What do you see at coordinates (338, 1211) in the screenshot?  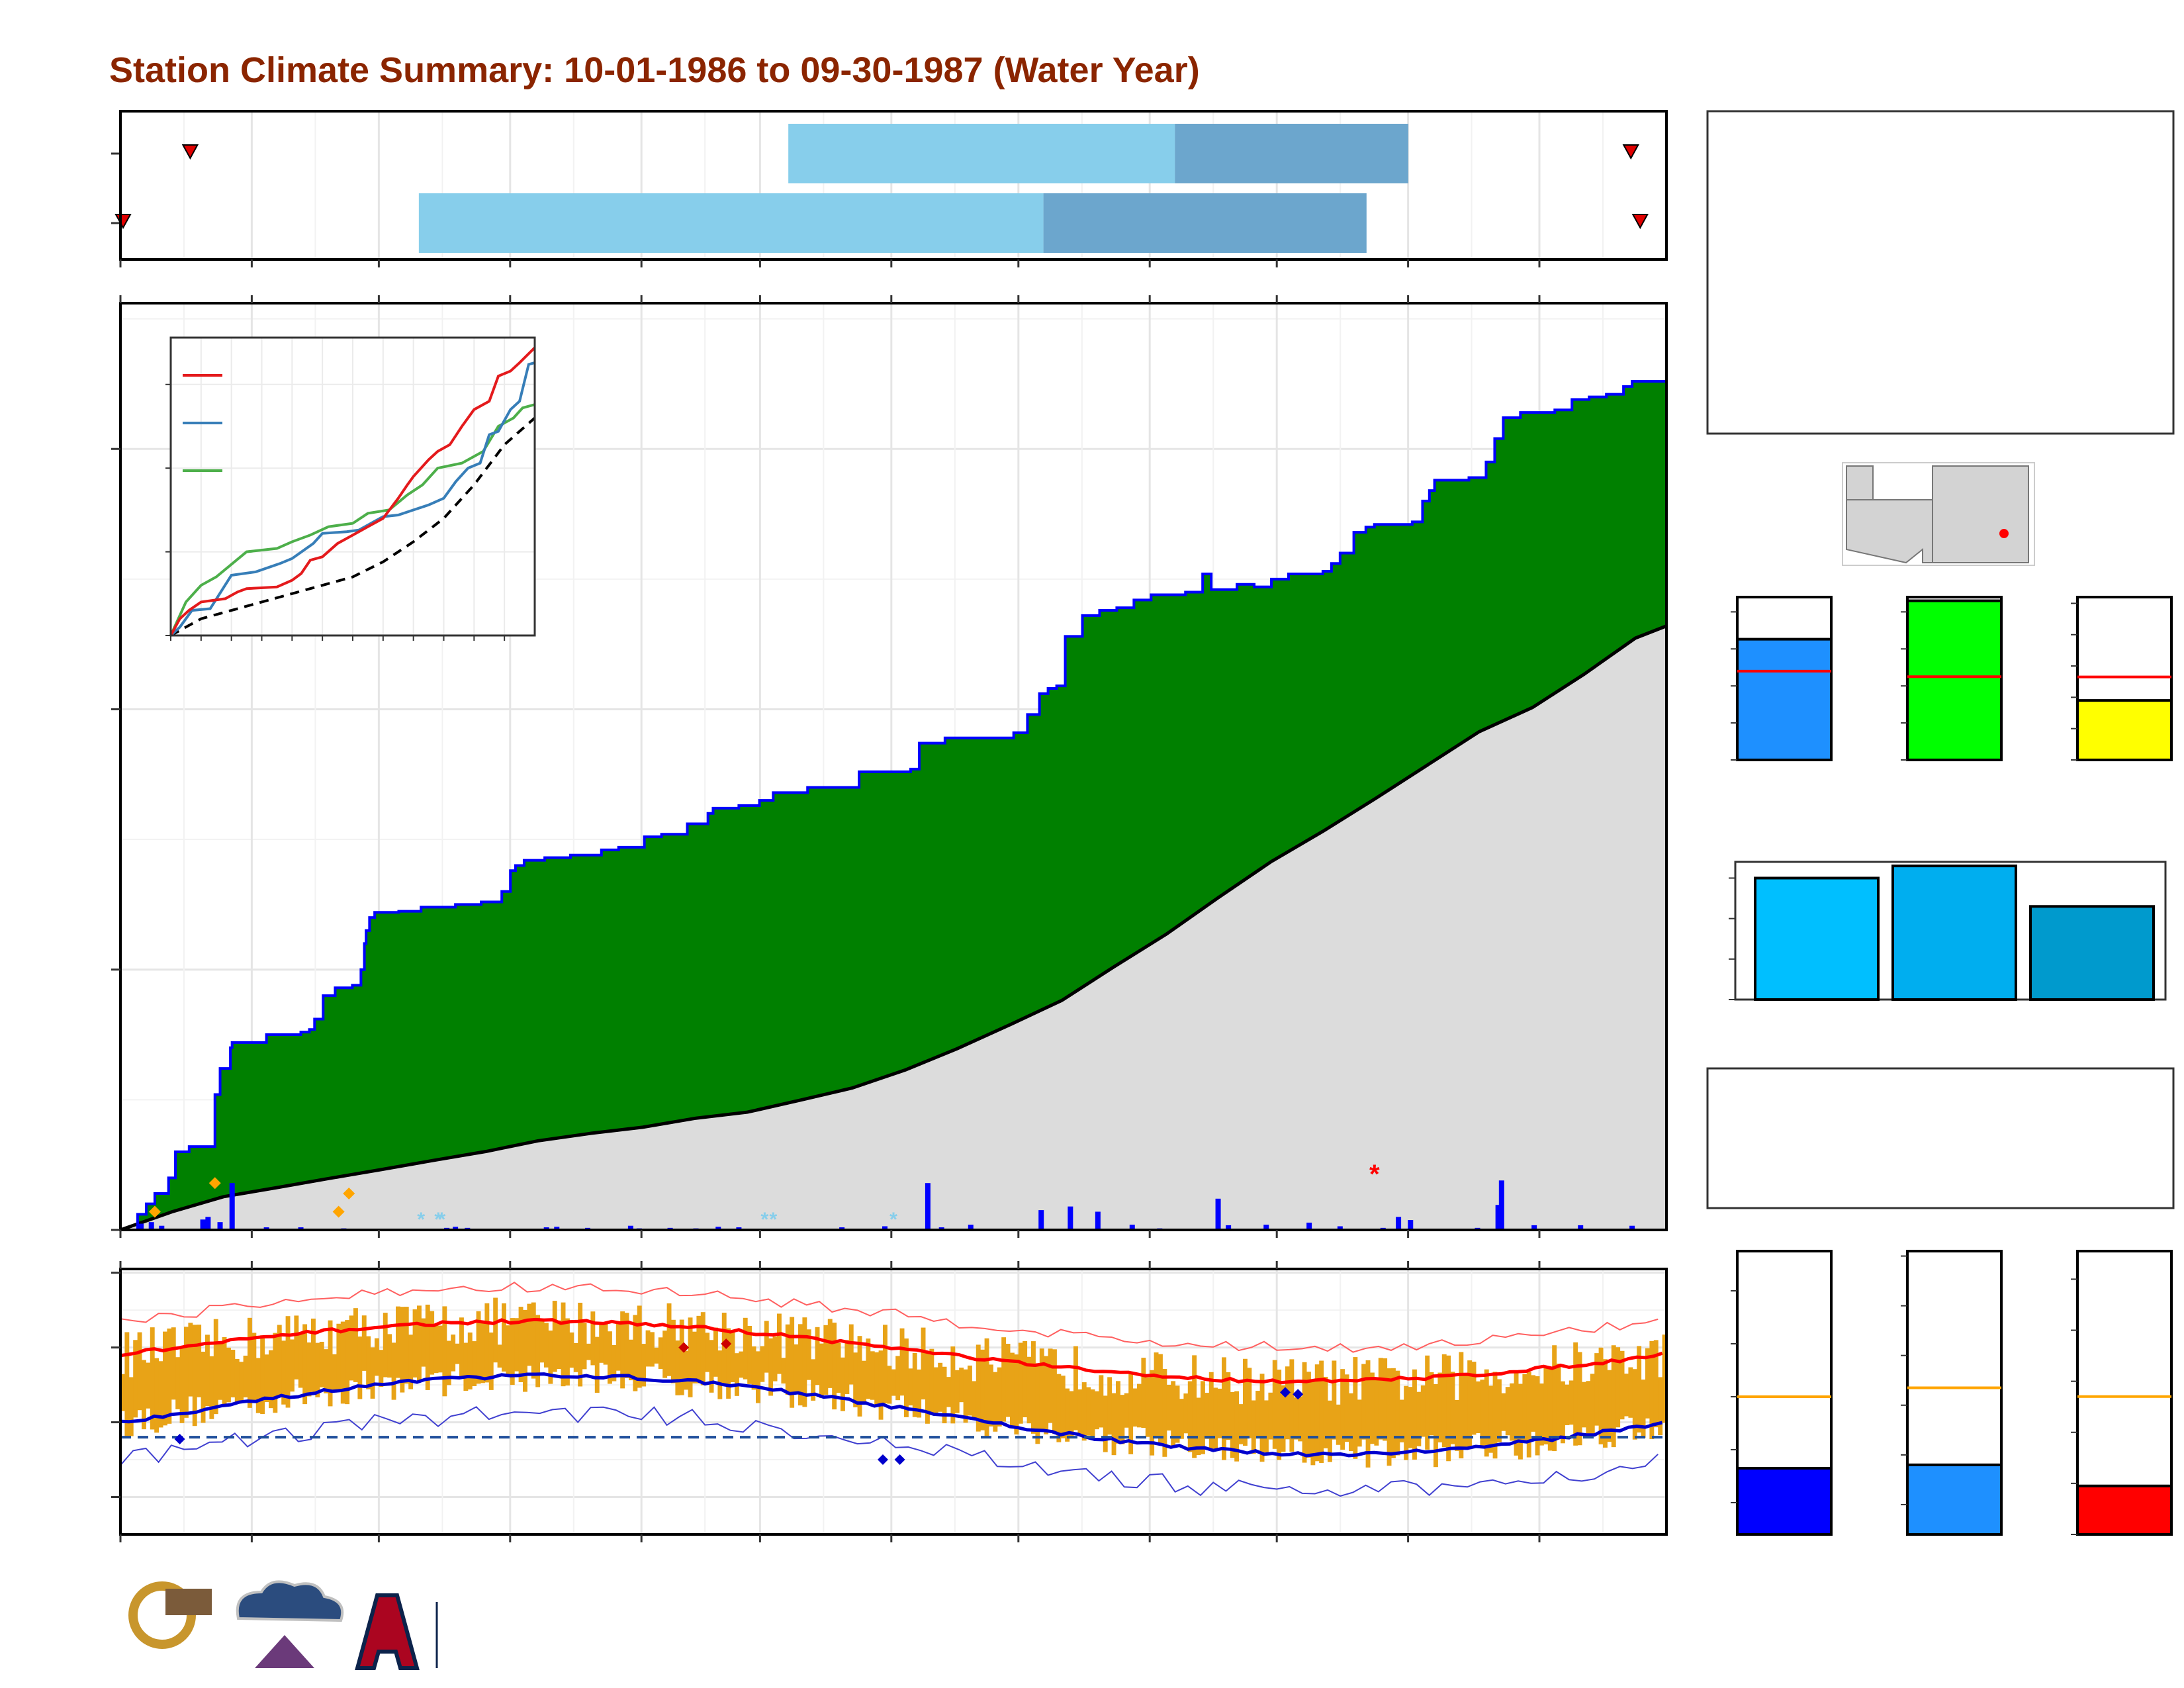 I see `record-marker-icon` at bounding box center [338, 1211].